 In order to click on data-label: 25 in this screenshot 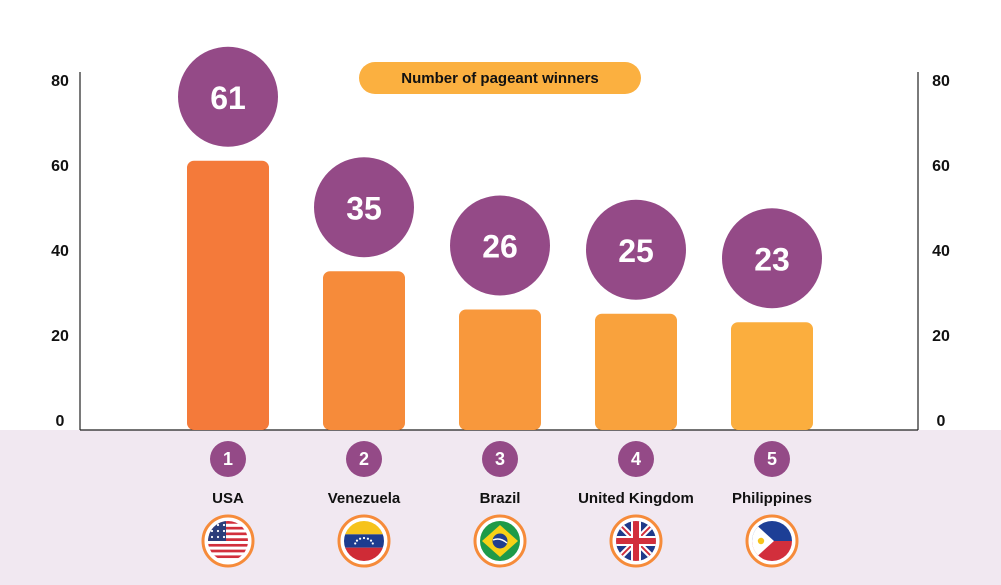, I will do `click(636, 251)`.